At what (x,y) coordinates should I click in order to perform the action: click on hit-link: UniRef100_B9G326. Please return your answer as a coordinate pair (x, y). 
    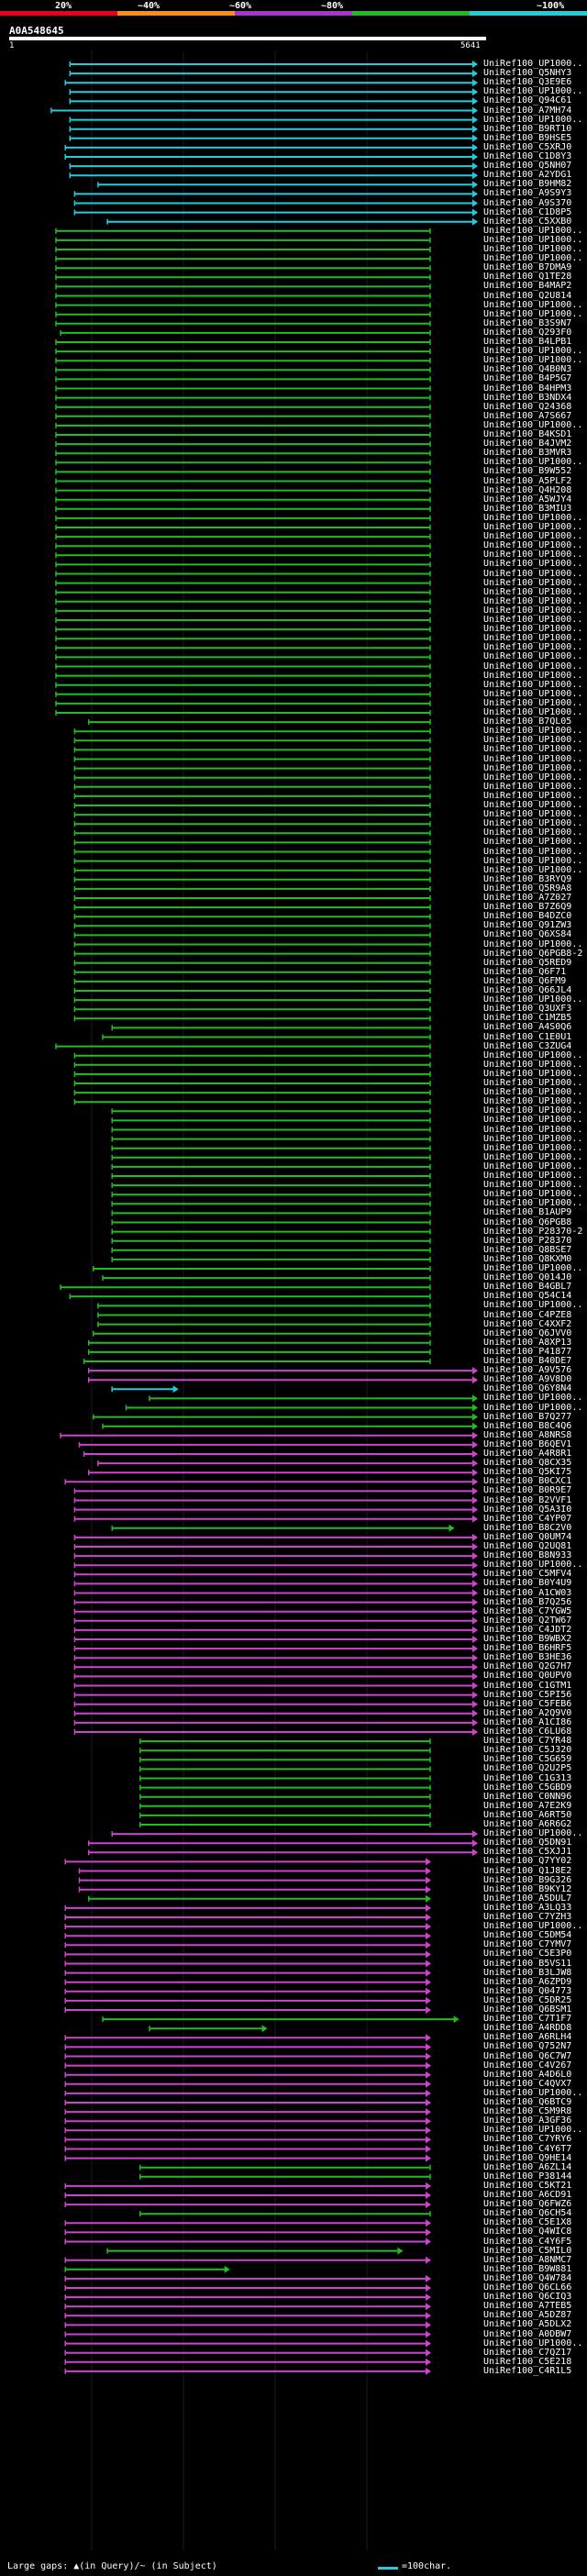
    Looking at the image, I should click on (527, 1879).